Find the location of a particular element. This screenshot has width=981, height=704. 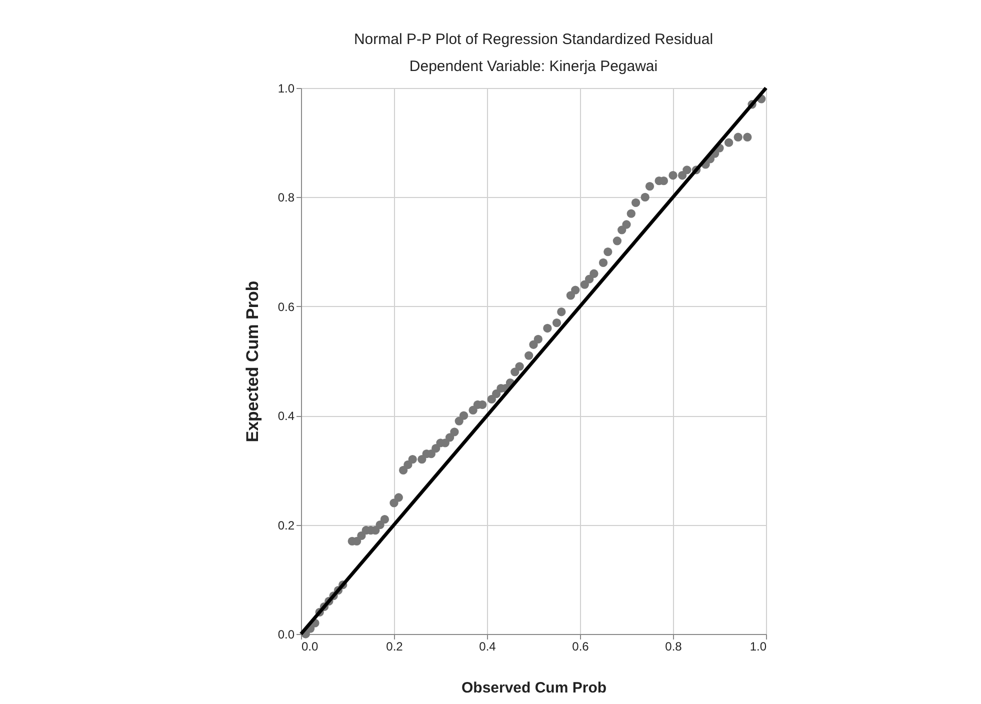

chart-title: Normal P-P Plot of Regression Standardized Residual is located at coordinates (534, 39).